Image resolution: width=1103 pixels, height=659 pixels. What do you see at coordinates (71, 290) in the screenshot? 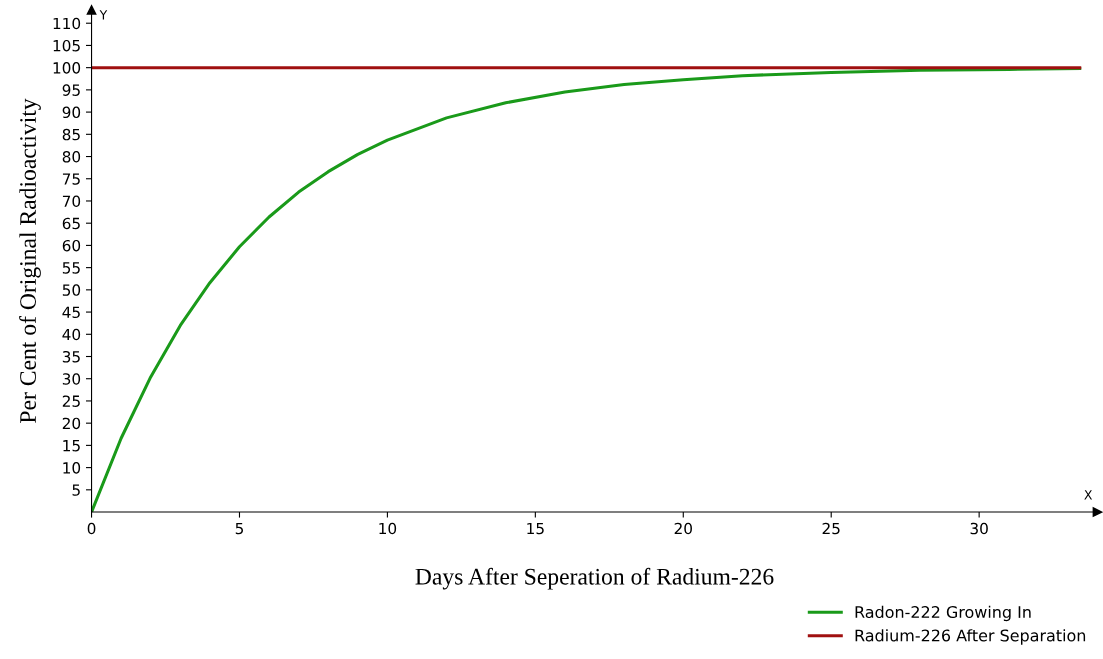
I see `y-tick-label: 50` at bounding box center [71, 290].